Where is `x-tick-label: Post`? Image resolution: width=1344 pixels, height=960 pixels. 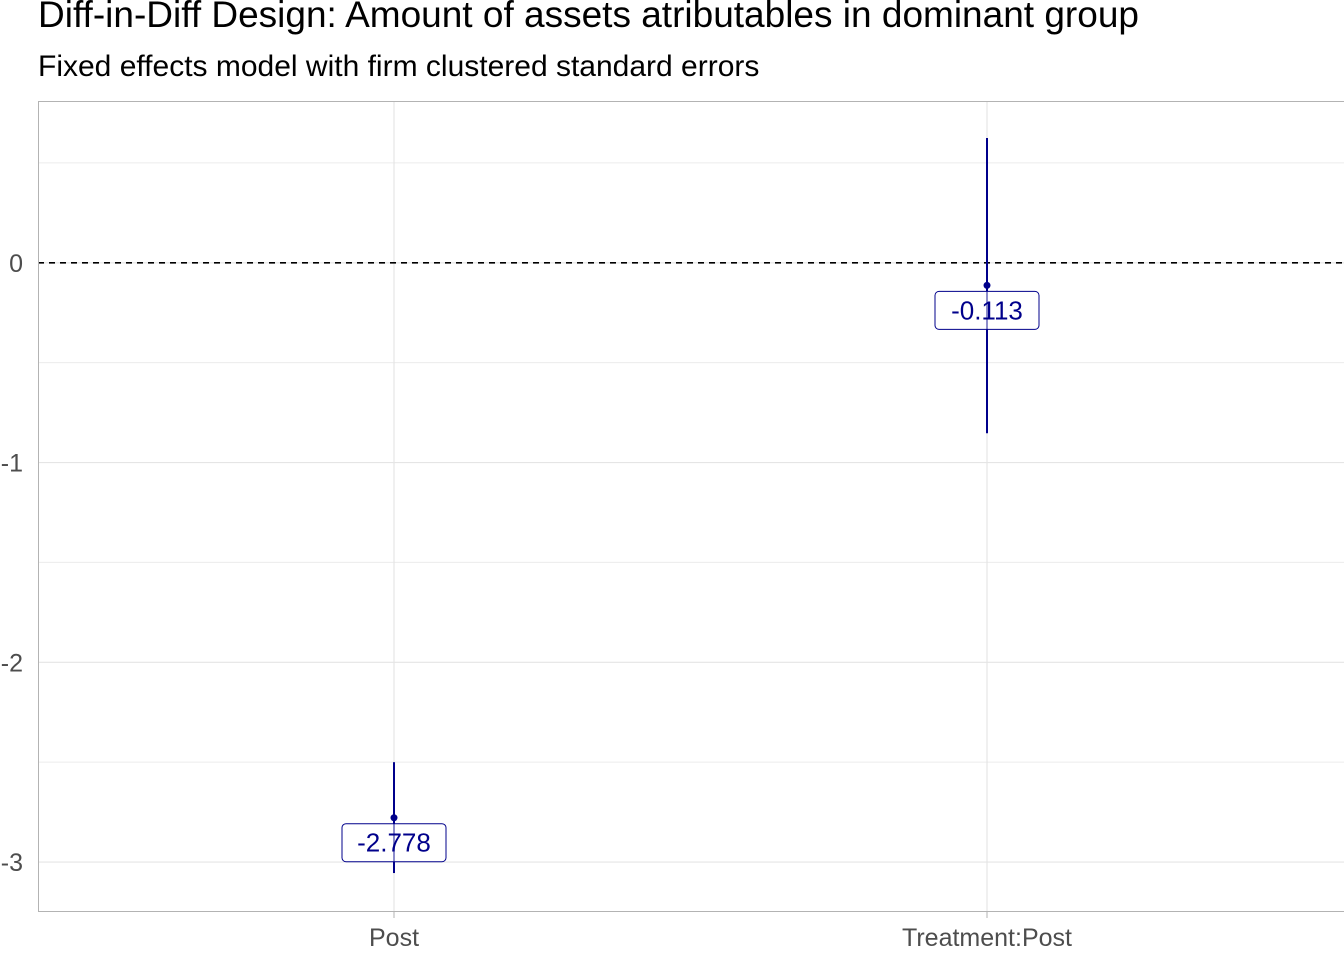
x-tick-label: Post is located at coordinates (394, 938).